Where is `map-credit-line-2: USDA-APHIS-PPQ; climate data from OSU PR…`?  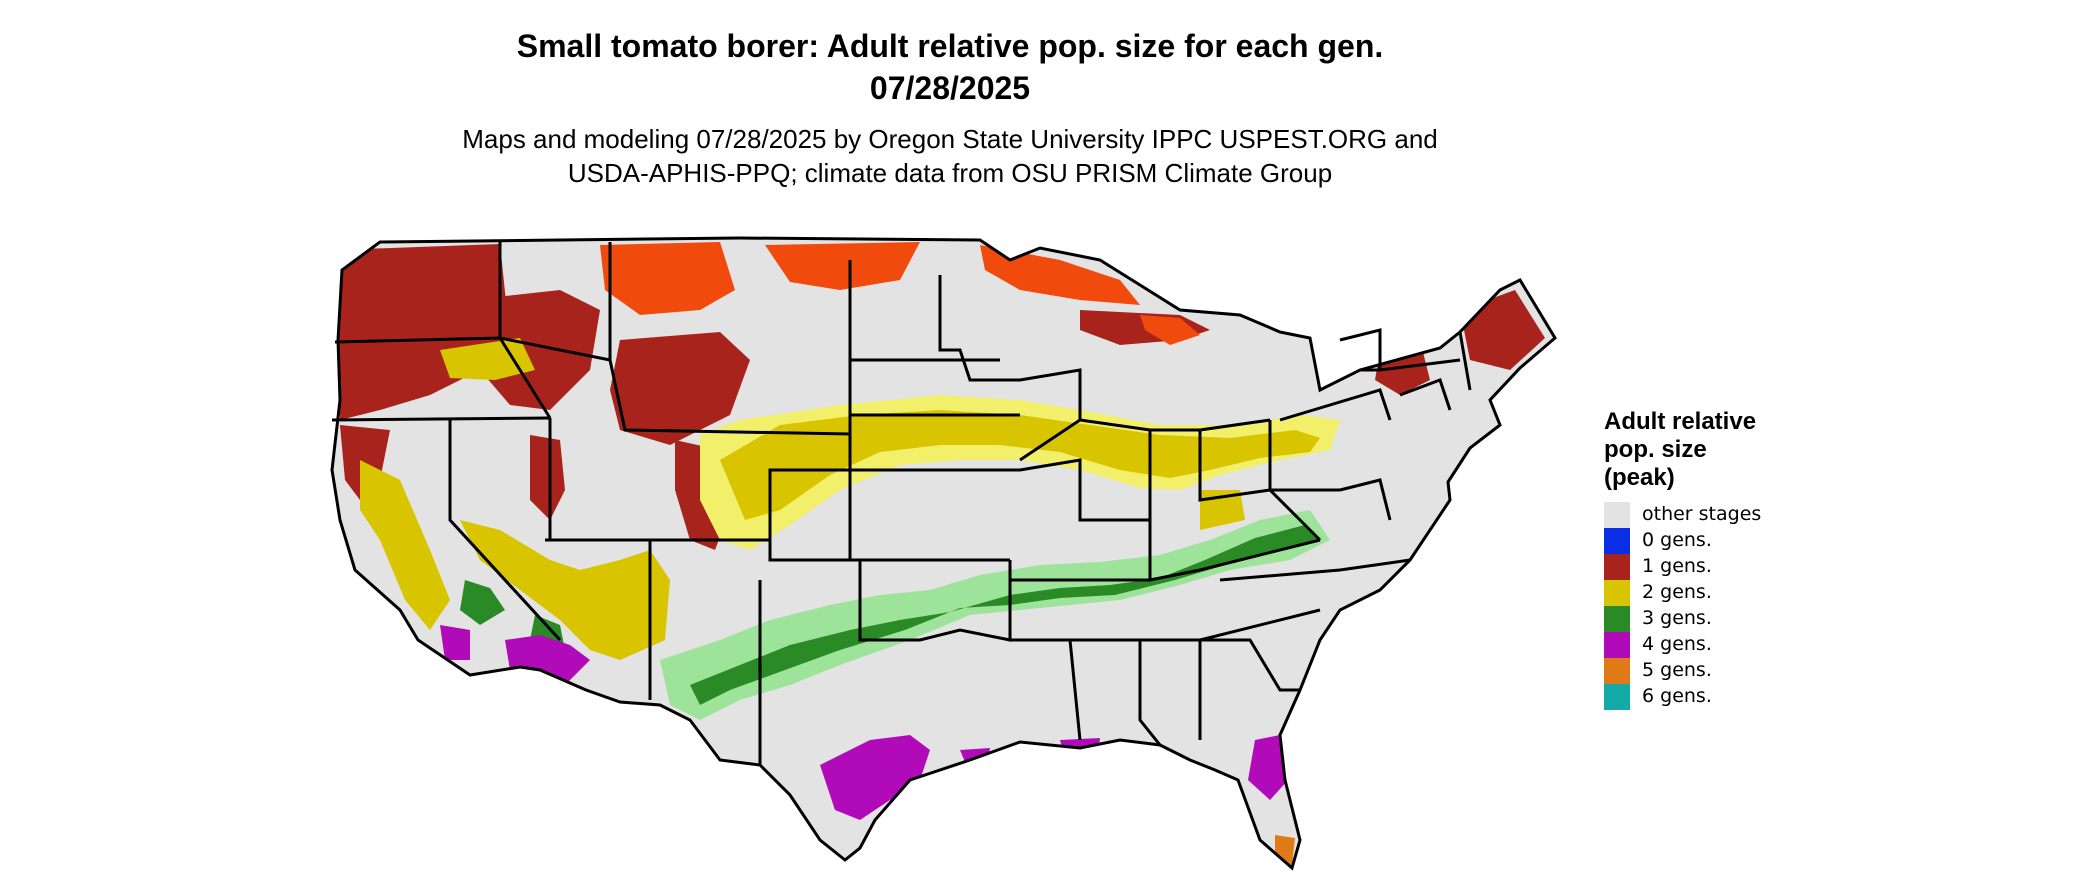 map-credit-line-2: USDA-APHIS-PPQ; climate data from OSU PR… is located at coordinates (950, 173).